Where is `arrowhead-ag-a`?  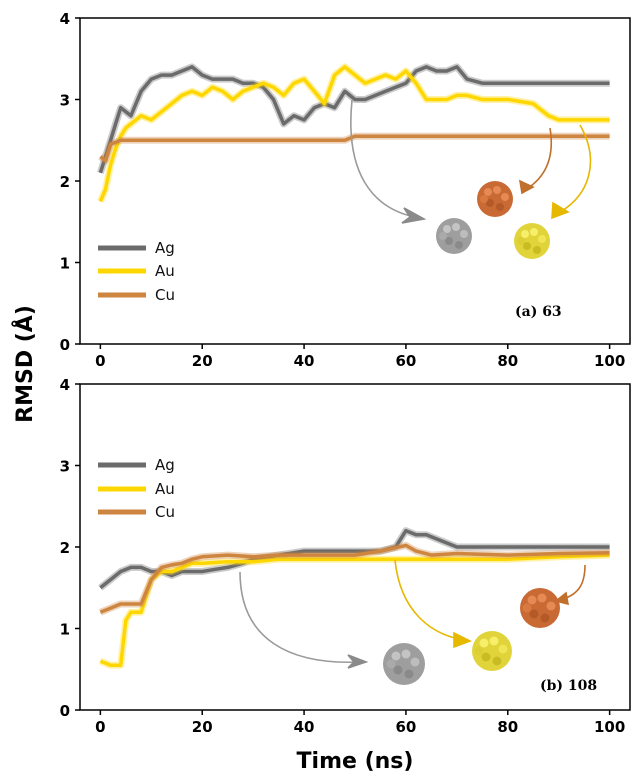 arrowhead-ag-a is located at coordinates (414, 215).